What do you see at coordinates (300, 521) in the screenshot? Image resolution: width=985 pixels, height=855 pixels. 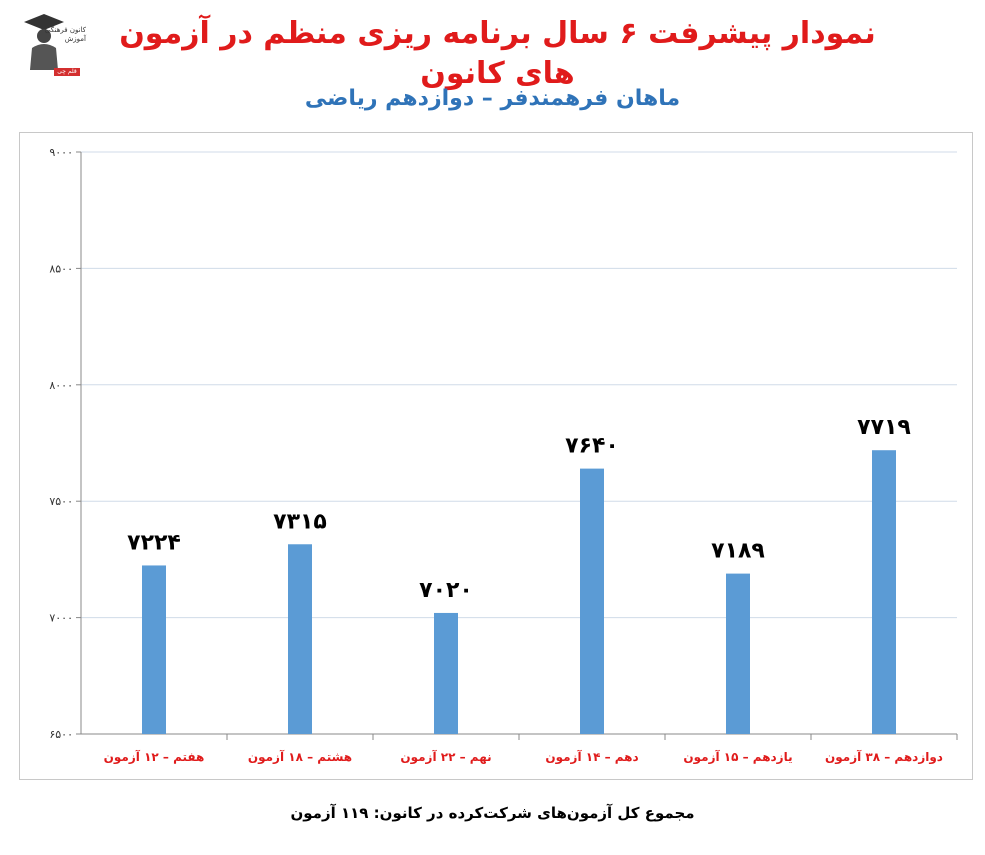 I see `data-label: ۷۳۱۵` at bounding box center [300, 521].